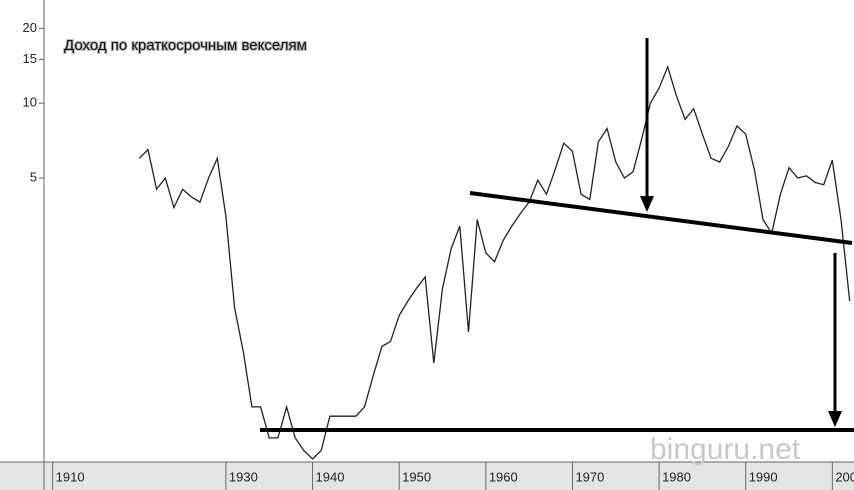  I want to click on x-tick-label: 1980, so click(676, 476).